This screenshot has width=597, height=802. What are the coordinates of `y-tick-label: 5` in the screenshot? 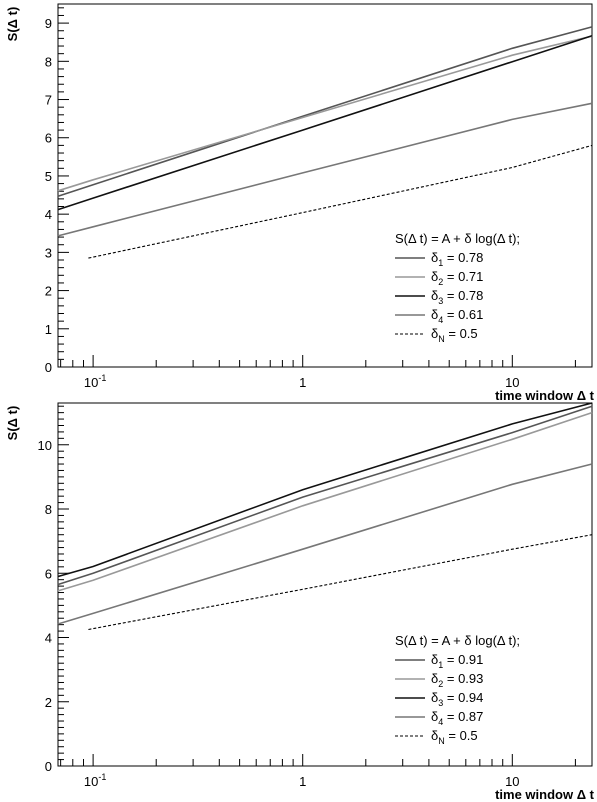 It's located at (48, 176).